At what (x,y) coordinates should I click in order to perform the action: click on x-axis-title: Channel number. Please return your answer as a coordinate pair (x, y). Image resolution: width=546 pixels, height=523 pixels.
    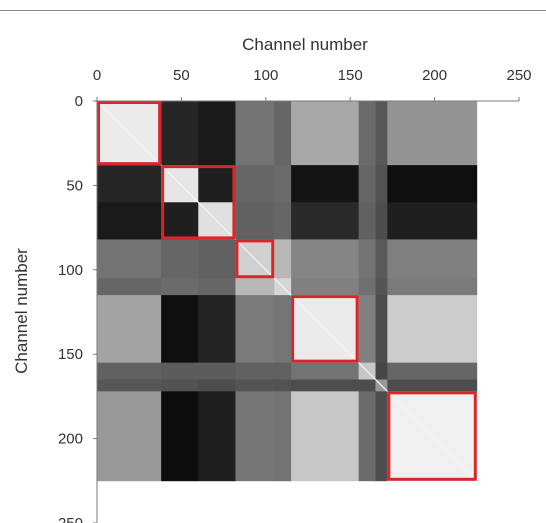
    Looking at the image, I should click on (305, 44).